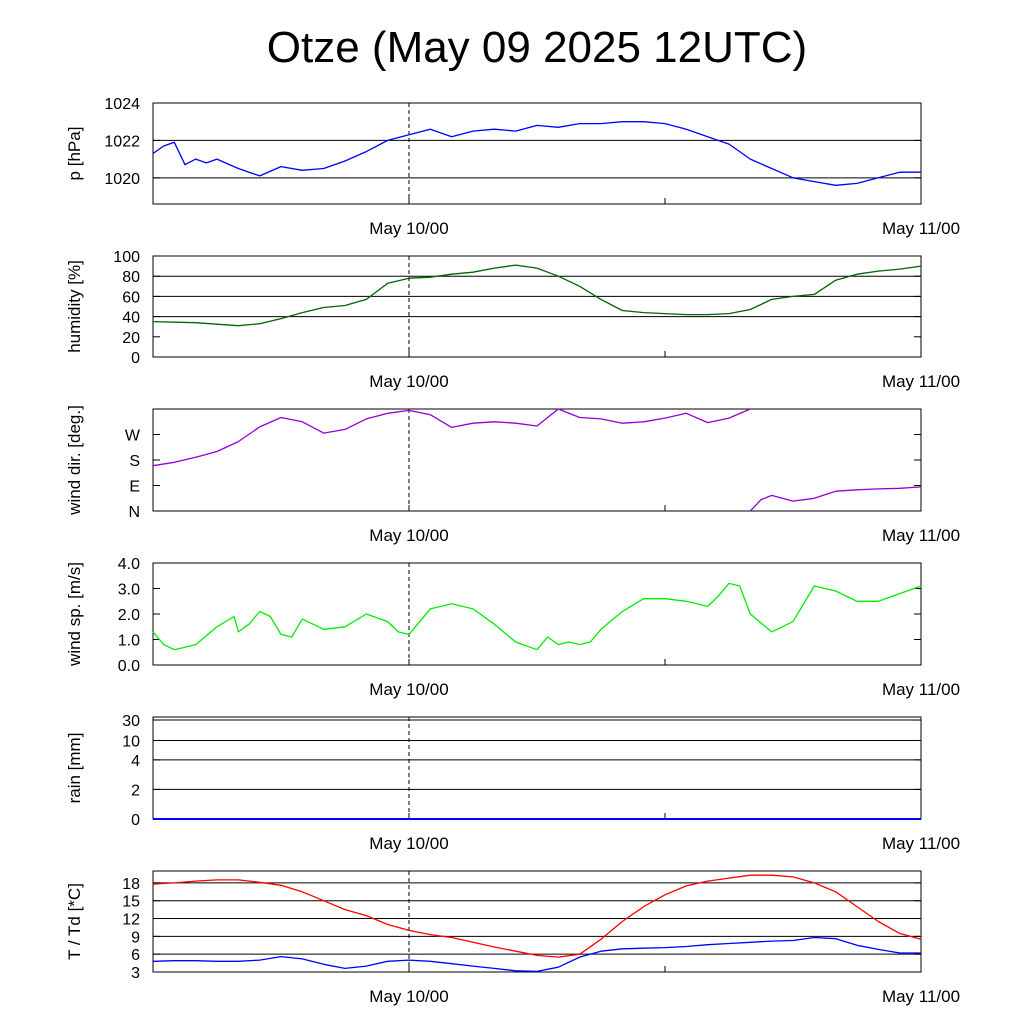 The height and width of the screenshot is (1024, 1024). Describe the element at coordinates (131, 721) in the screenshot. I see `rain-ytick-label: 30` at that location.